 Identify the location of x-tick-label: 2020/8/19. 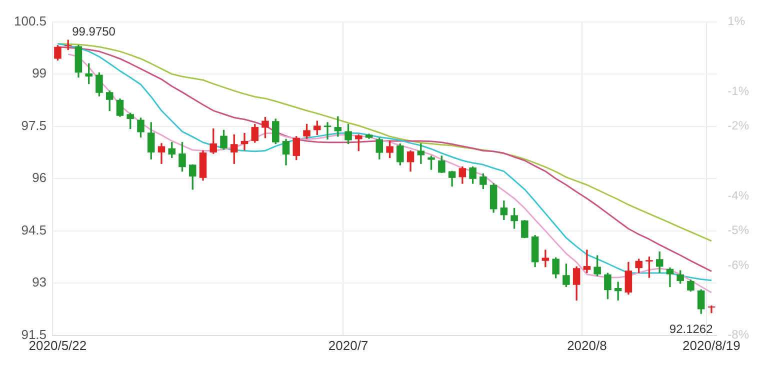
(711, 345).